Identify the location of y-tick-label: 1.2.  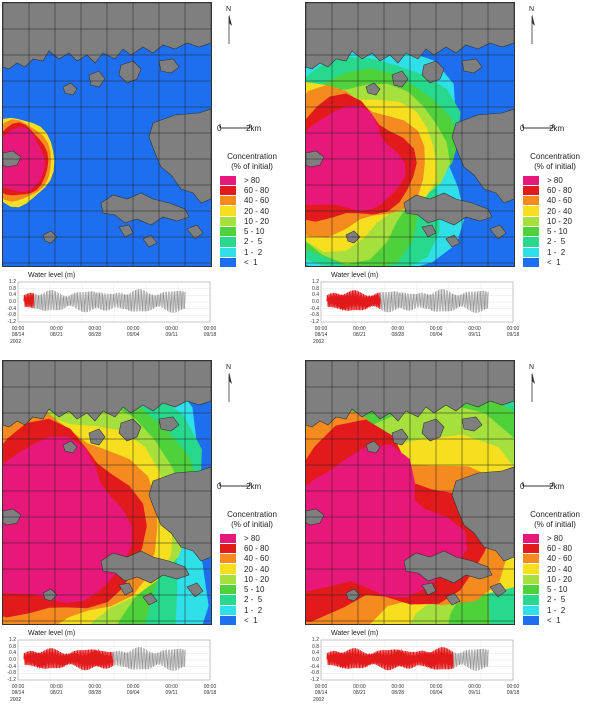
(315, 282).